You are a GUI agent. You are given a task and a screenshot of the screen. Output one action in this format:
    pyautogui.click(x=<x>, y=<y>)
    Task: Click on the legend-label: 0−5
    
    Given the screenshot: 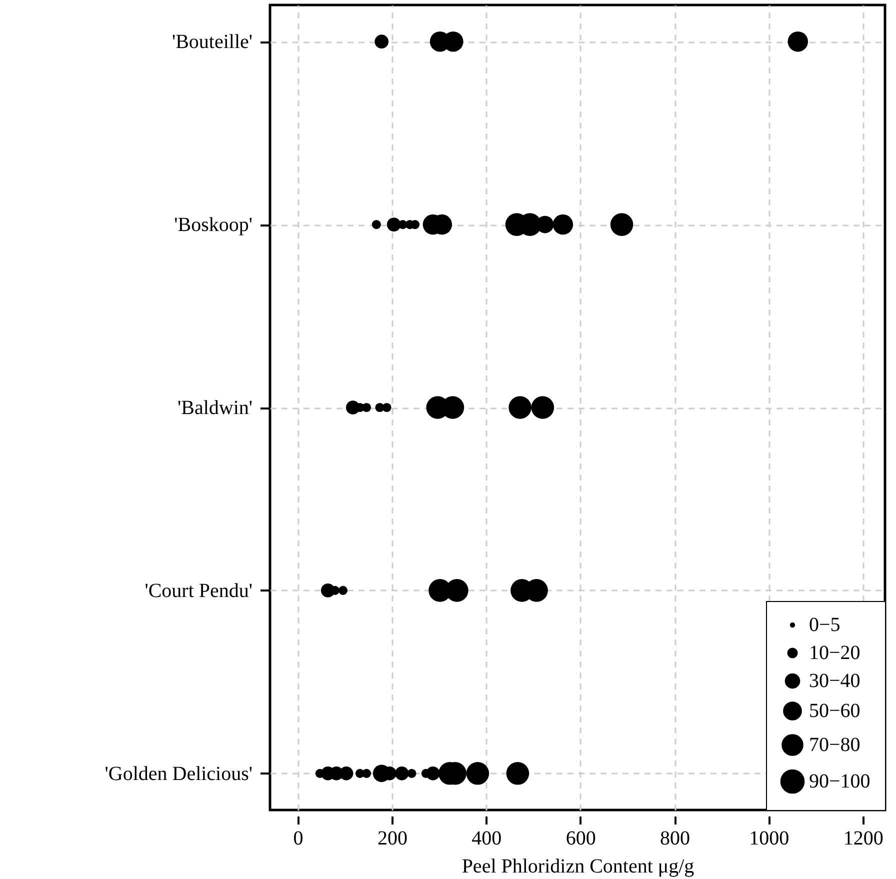 What is the action you would take?
    pyautogui.click(x=824, y=625)
    